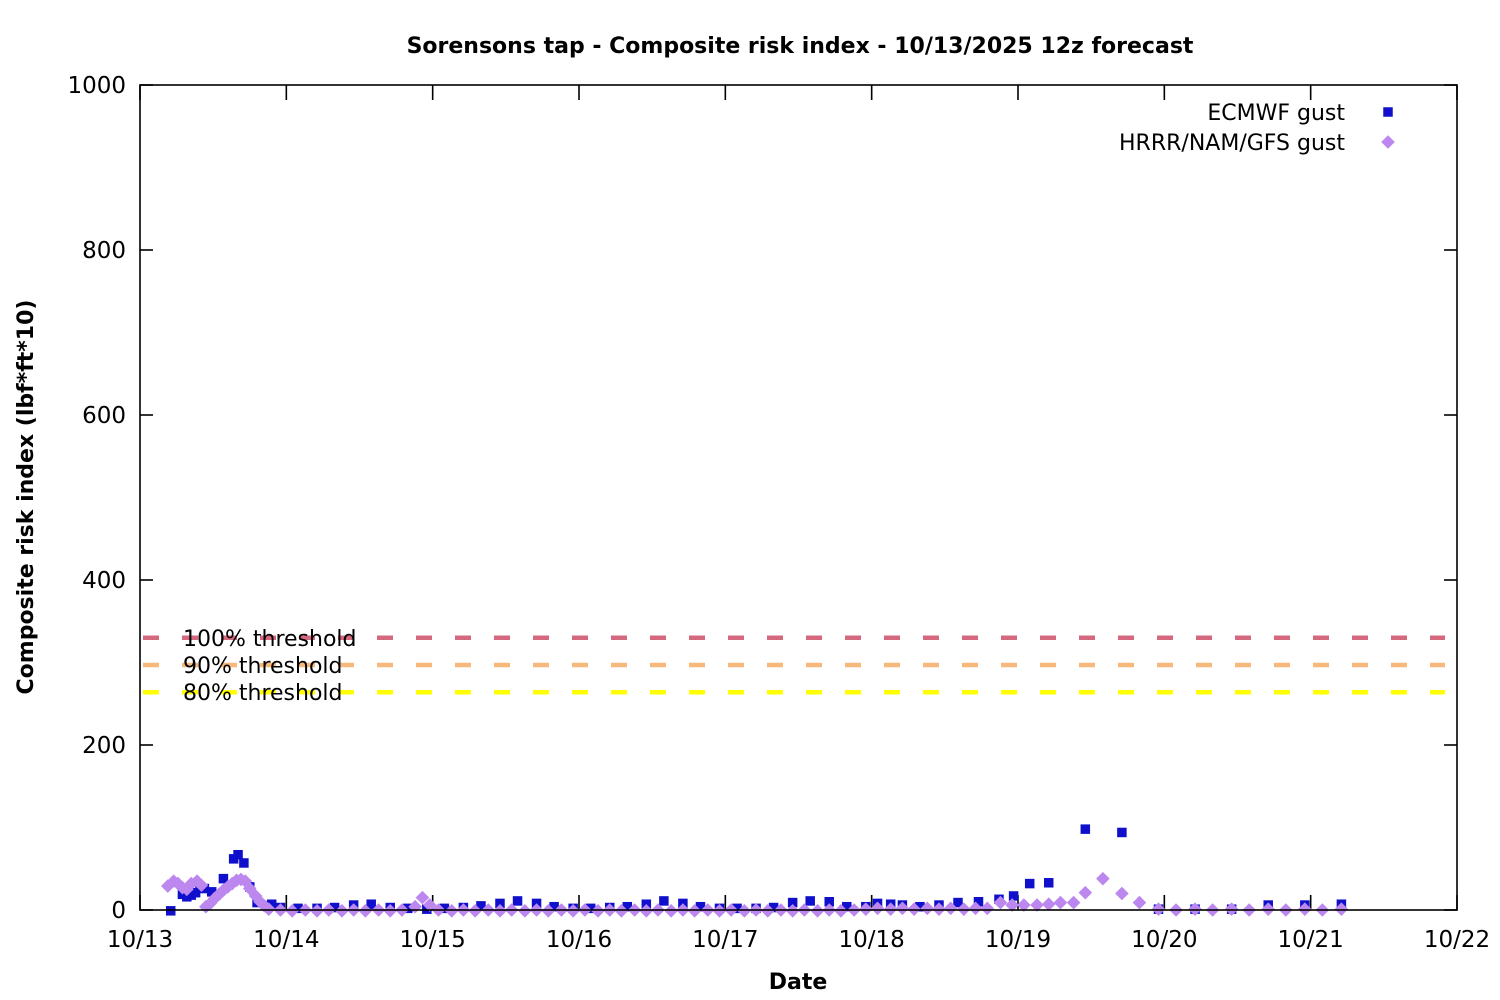 The width and height of the screenshot is (1500, 1000). Describe the element at coordinates (26, 497) in the screenshot. I see `y-axis-title: Composite risk index (lbf*ft*10)` at that location.